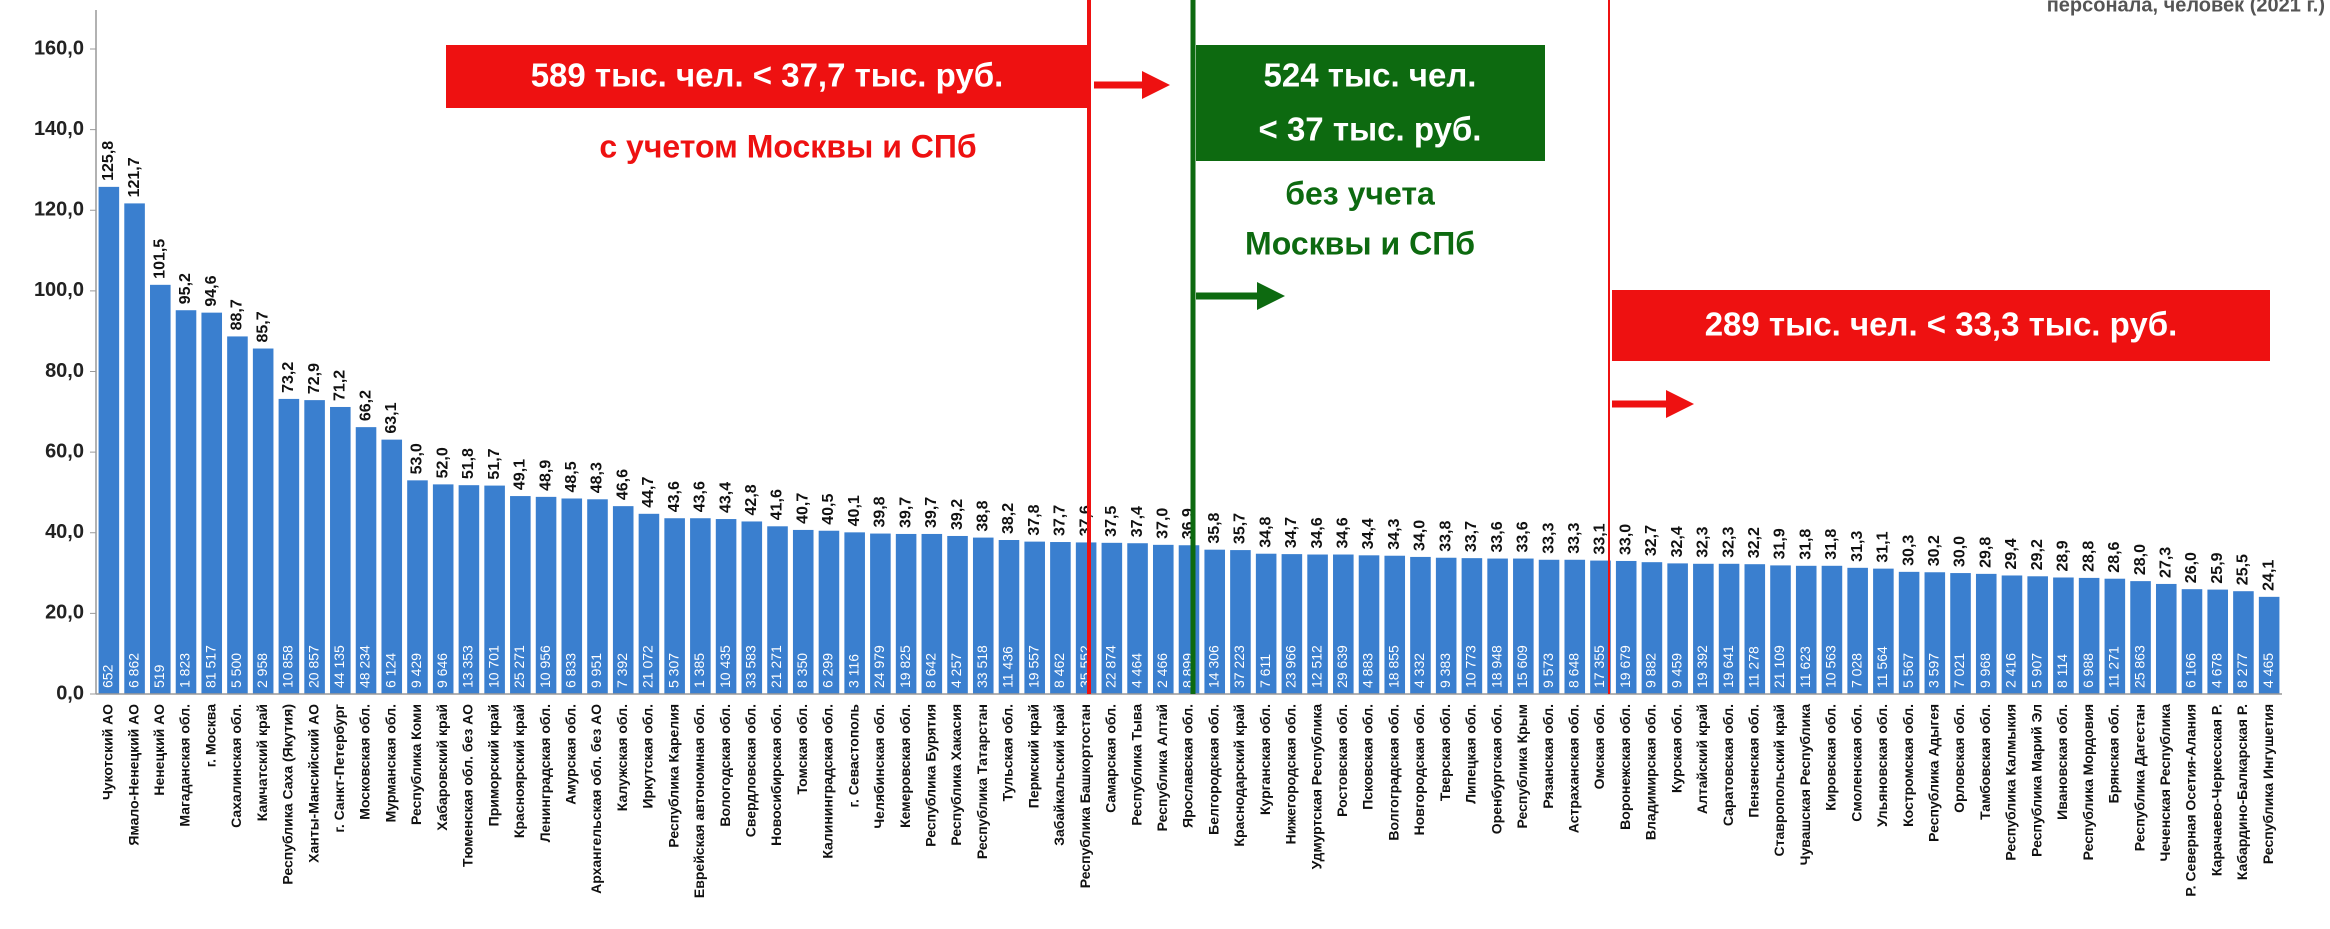 The height and width of the screenshot is (929, 2330). What do you see at coordinates (905, 766) in the screenshot?
I see `x-tick-label: Кемеровская обл.` at bounding box center [905, 766].